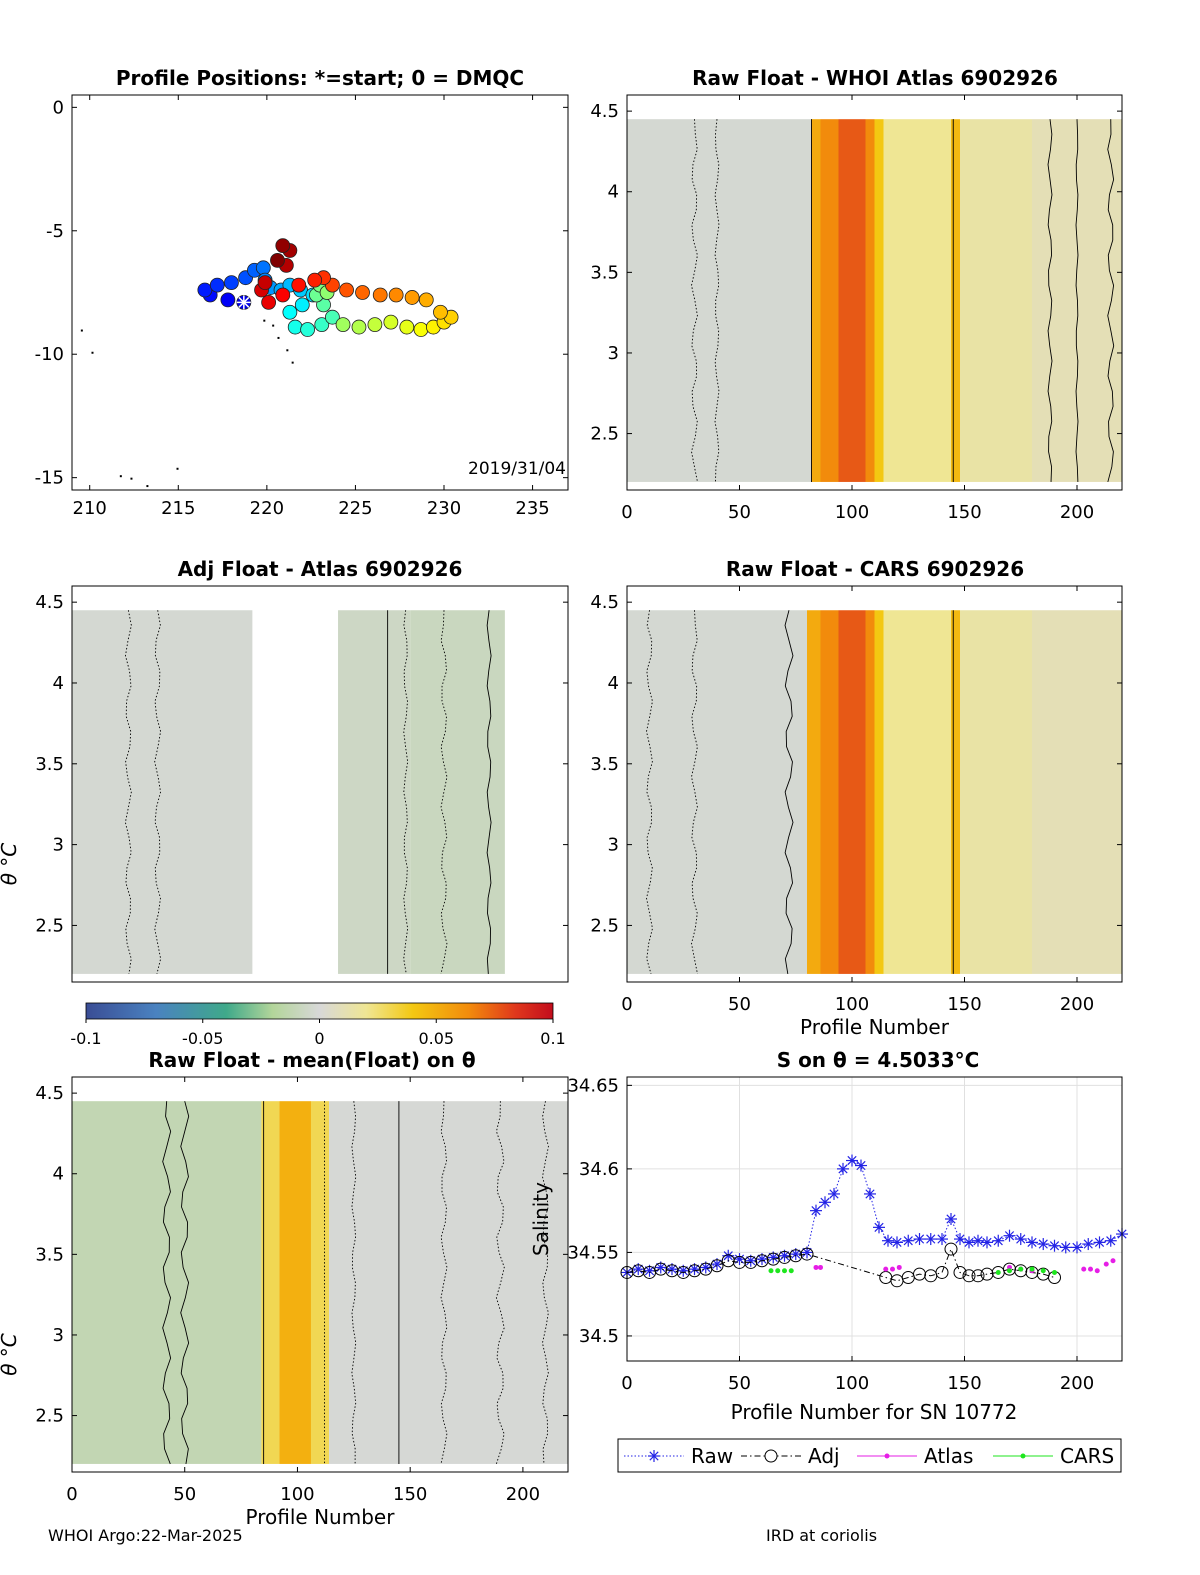 This screenshot has height=1575, width=1200. I want to click on y-tick-label: 4, so click(613, 192).